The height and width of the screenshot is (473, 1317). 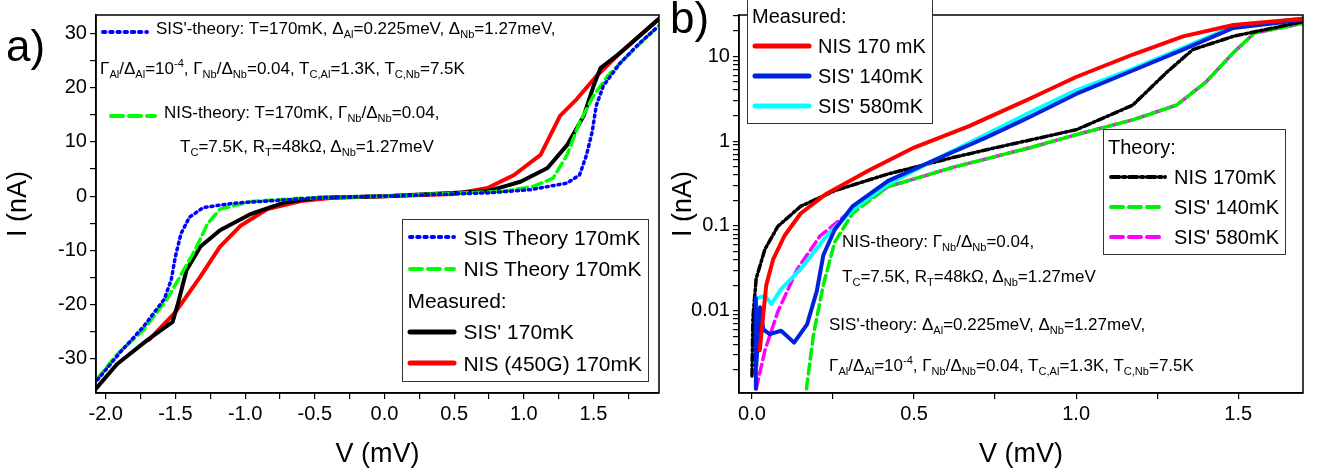 I want to click on y-tick-label: -30, so click(x=72, y=357).